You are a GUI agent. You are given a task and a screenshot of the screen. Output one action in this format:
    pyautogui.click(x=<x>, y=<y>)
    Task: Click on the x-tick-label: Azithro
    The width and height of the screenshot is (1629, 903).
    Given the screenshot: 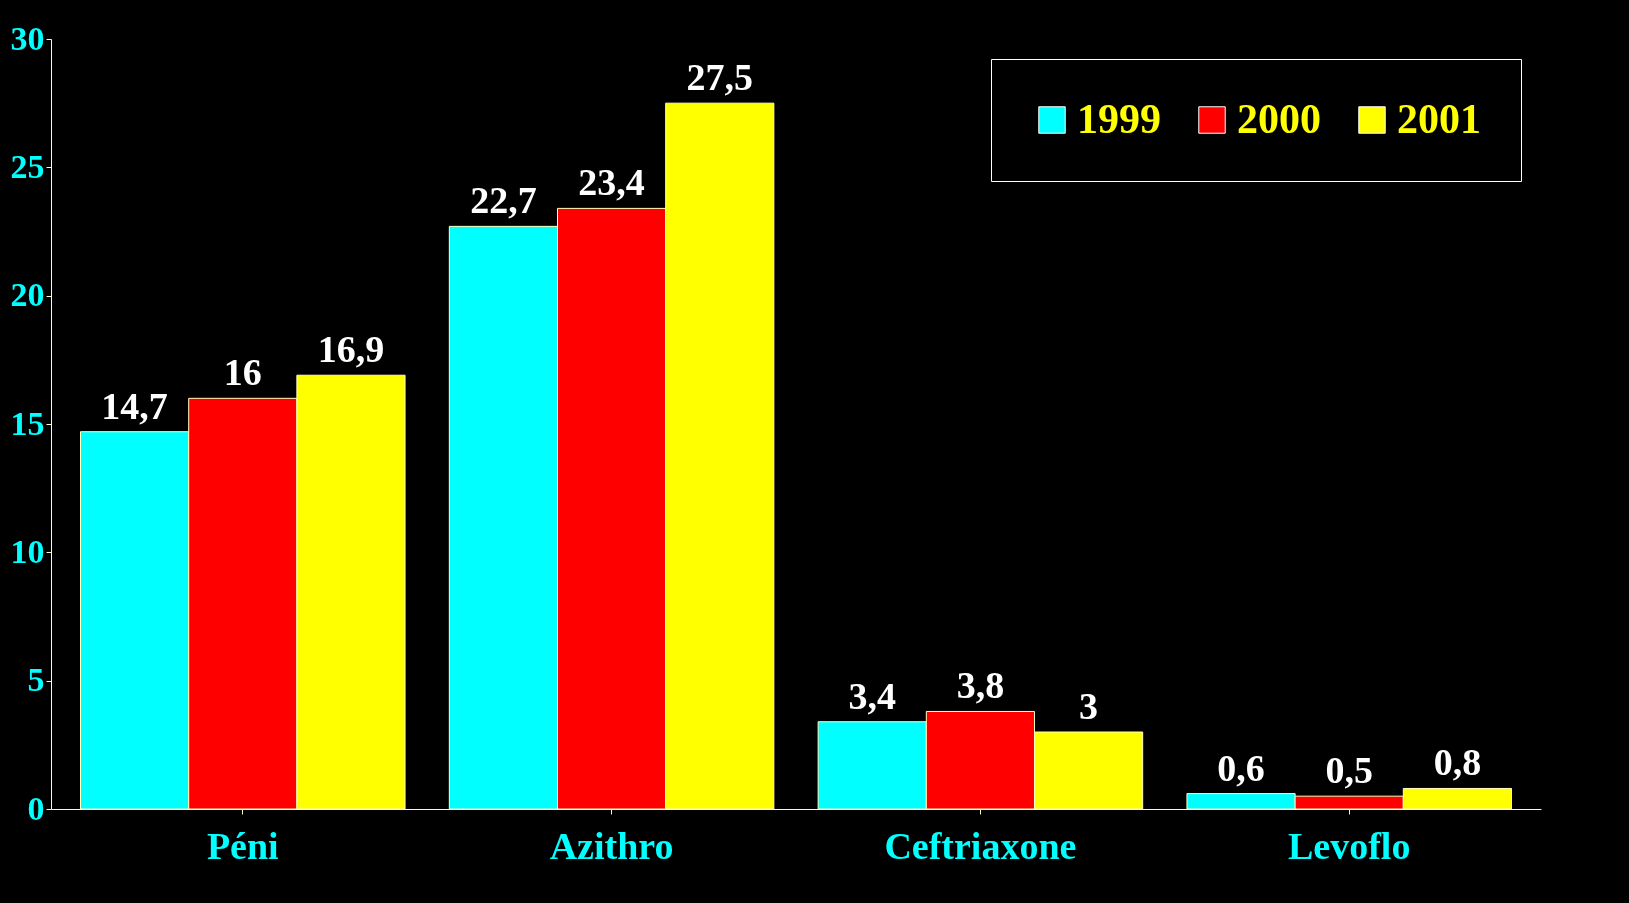 What is the action you would take?
    pyautogui.click(x=611, y=845)
    